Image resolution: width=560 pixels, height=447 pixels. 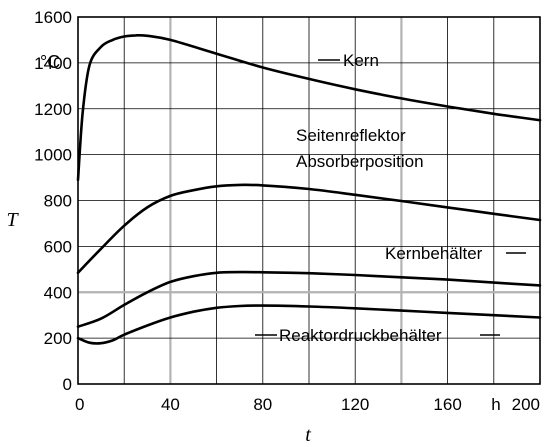 What do you see at coordinates (526, 404) in the screenshot?
I see `x-tick-label: 200` at bounding box center [526, 404].